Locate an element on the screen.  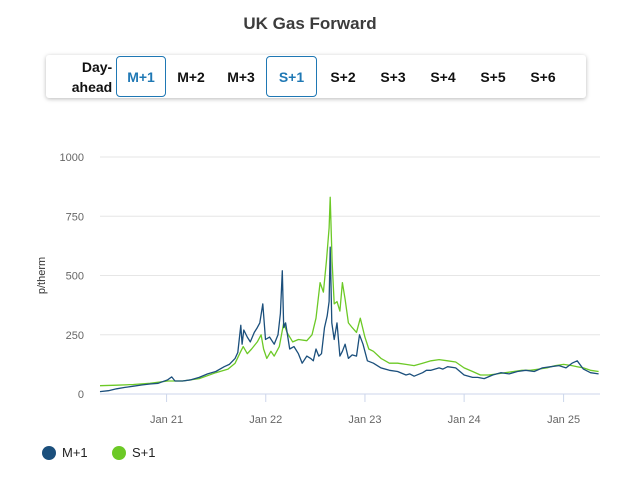
tab-s6: S+6 is located at coordinates (543, 76).